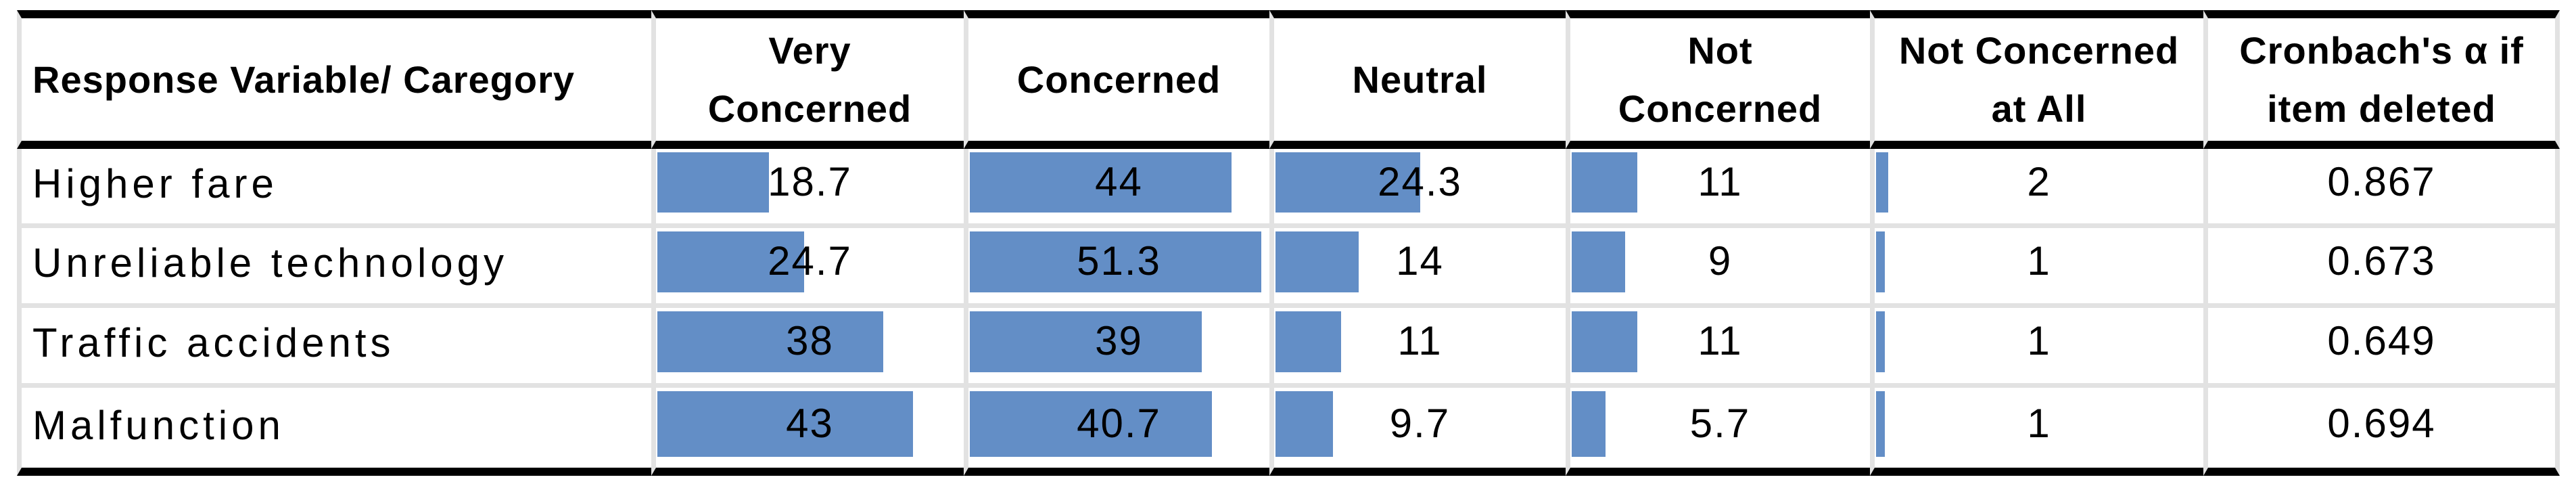 This screenshot has height=490, width=2576. What do you see at coordinates (334, 348) in the screenshot?
I see `row-label: Traffic accidents` at bounding box center [334, 348].